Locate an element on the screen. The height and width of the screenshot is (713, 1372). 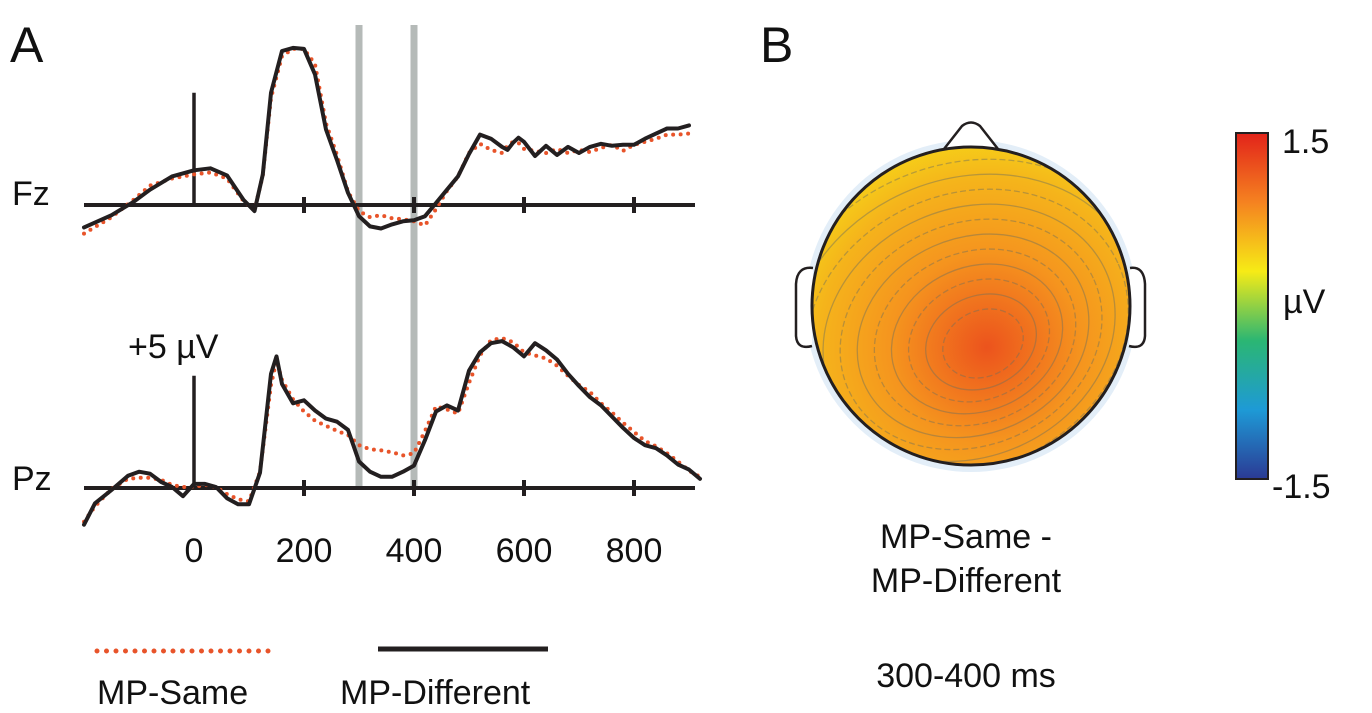
x-tick-label-600: 600 is located at coordinates (524, 551).